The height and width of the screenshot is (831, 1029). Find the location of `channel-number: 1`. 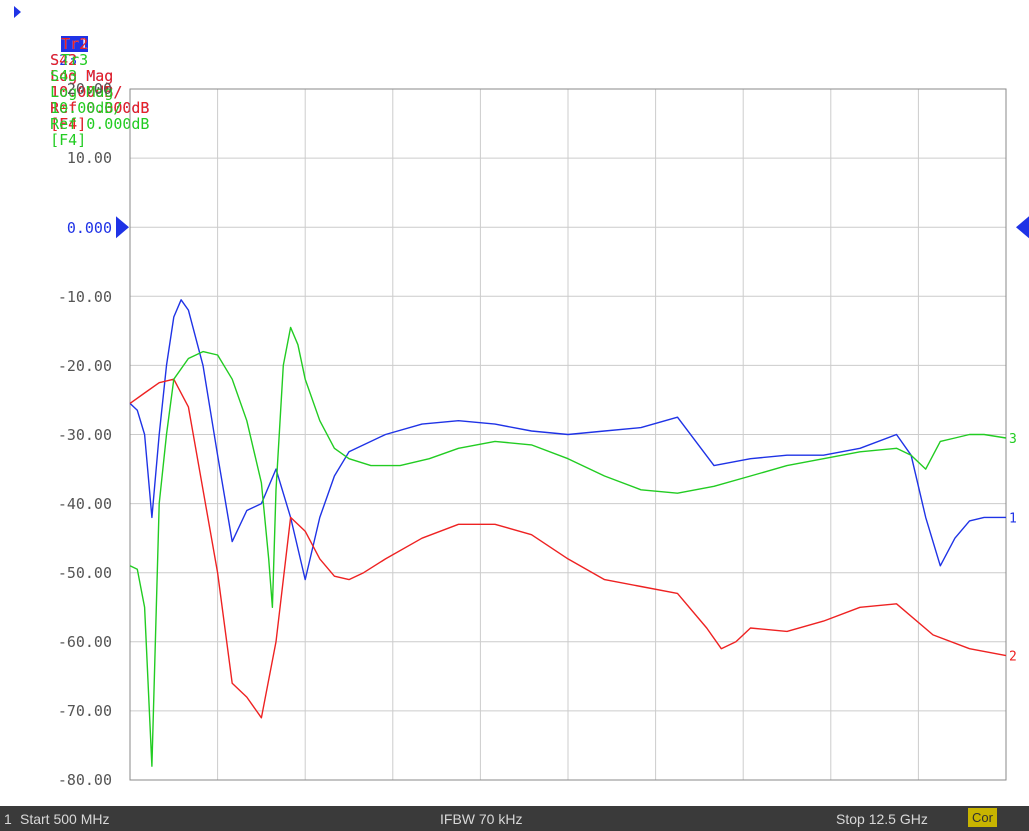

channel-number: 1 is located at coordinates (8, 819).